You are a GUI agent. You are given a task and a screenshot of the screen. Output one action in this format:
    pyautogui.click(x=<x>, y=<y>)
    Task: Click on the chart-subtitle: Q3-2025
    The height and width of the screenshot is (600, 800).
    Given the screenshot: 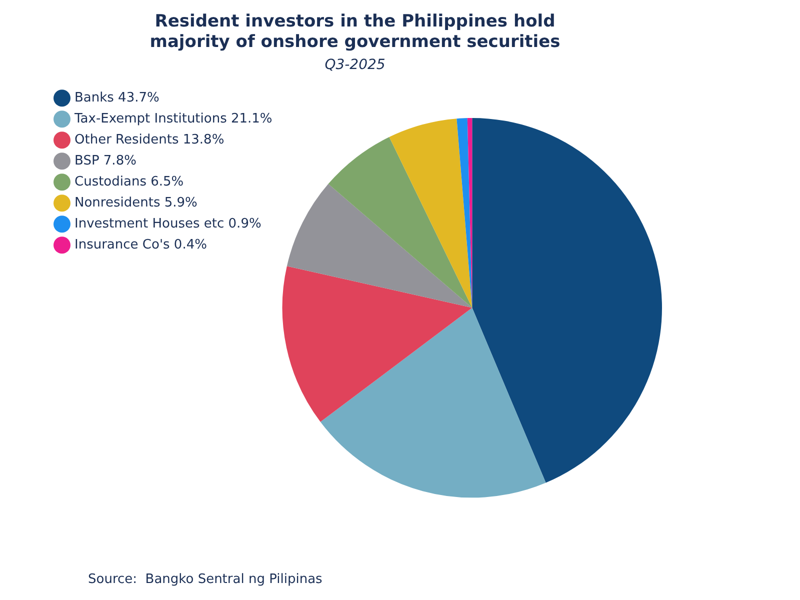 What is the action you would take?
    pyautogui.click(x=355, y=64)
    